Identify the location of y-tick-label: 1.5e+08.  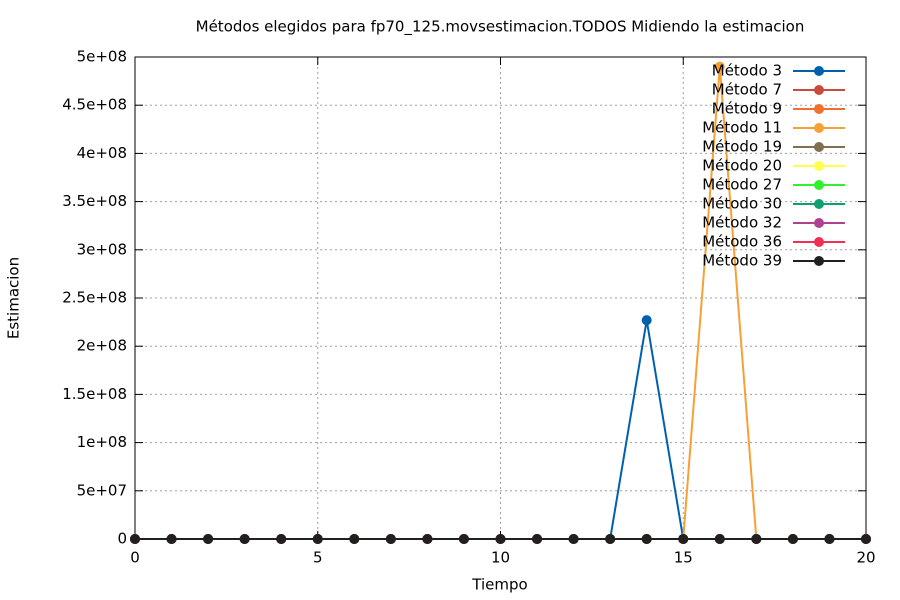
(94, 394).